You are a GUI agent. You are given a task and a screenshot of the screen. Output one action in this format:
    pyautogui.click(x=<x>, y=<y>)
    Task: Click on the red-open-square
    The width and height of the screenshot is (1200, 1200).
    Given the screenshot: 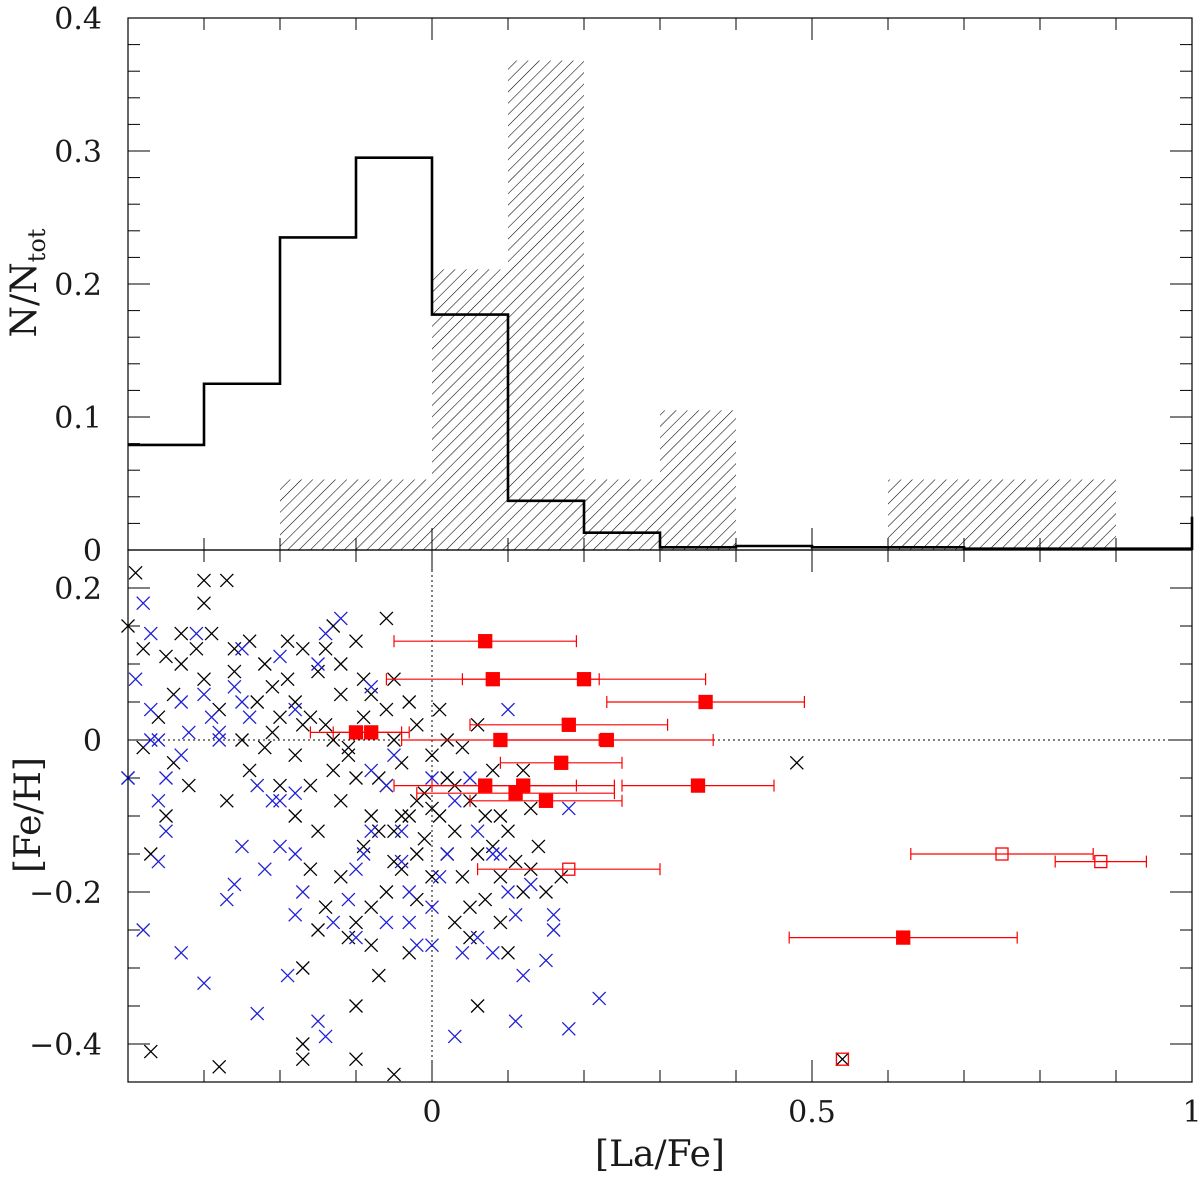 What is the action you would take?
    pyautogui.click(x=569, y=869)
    